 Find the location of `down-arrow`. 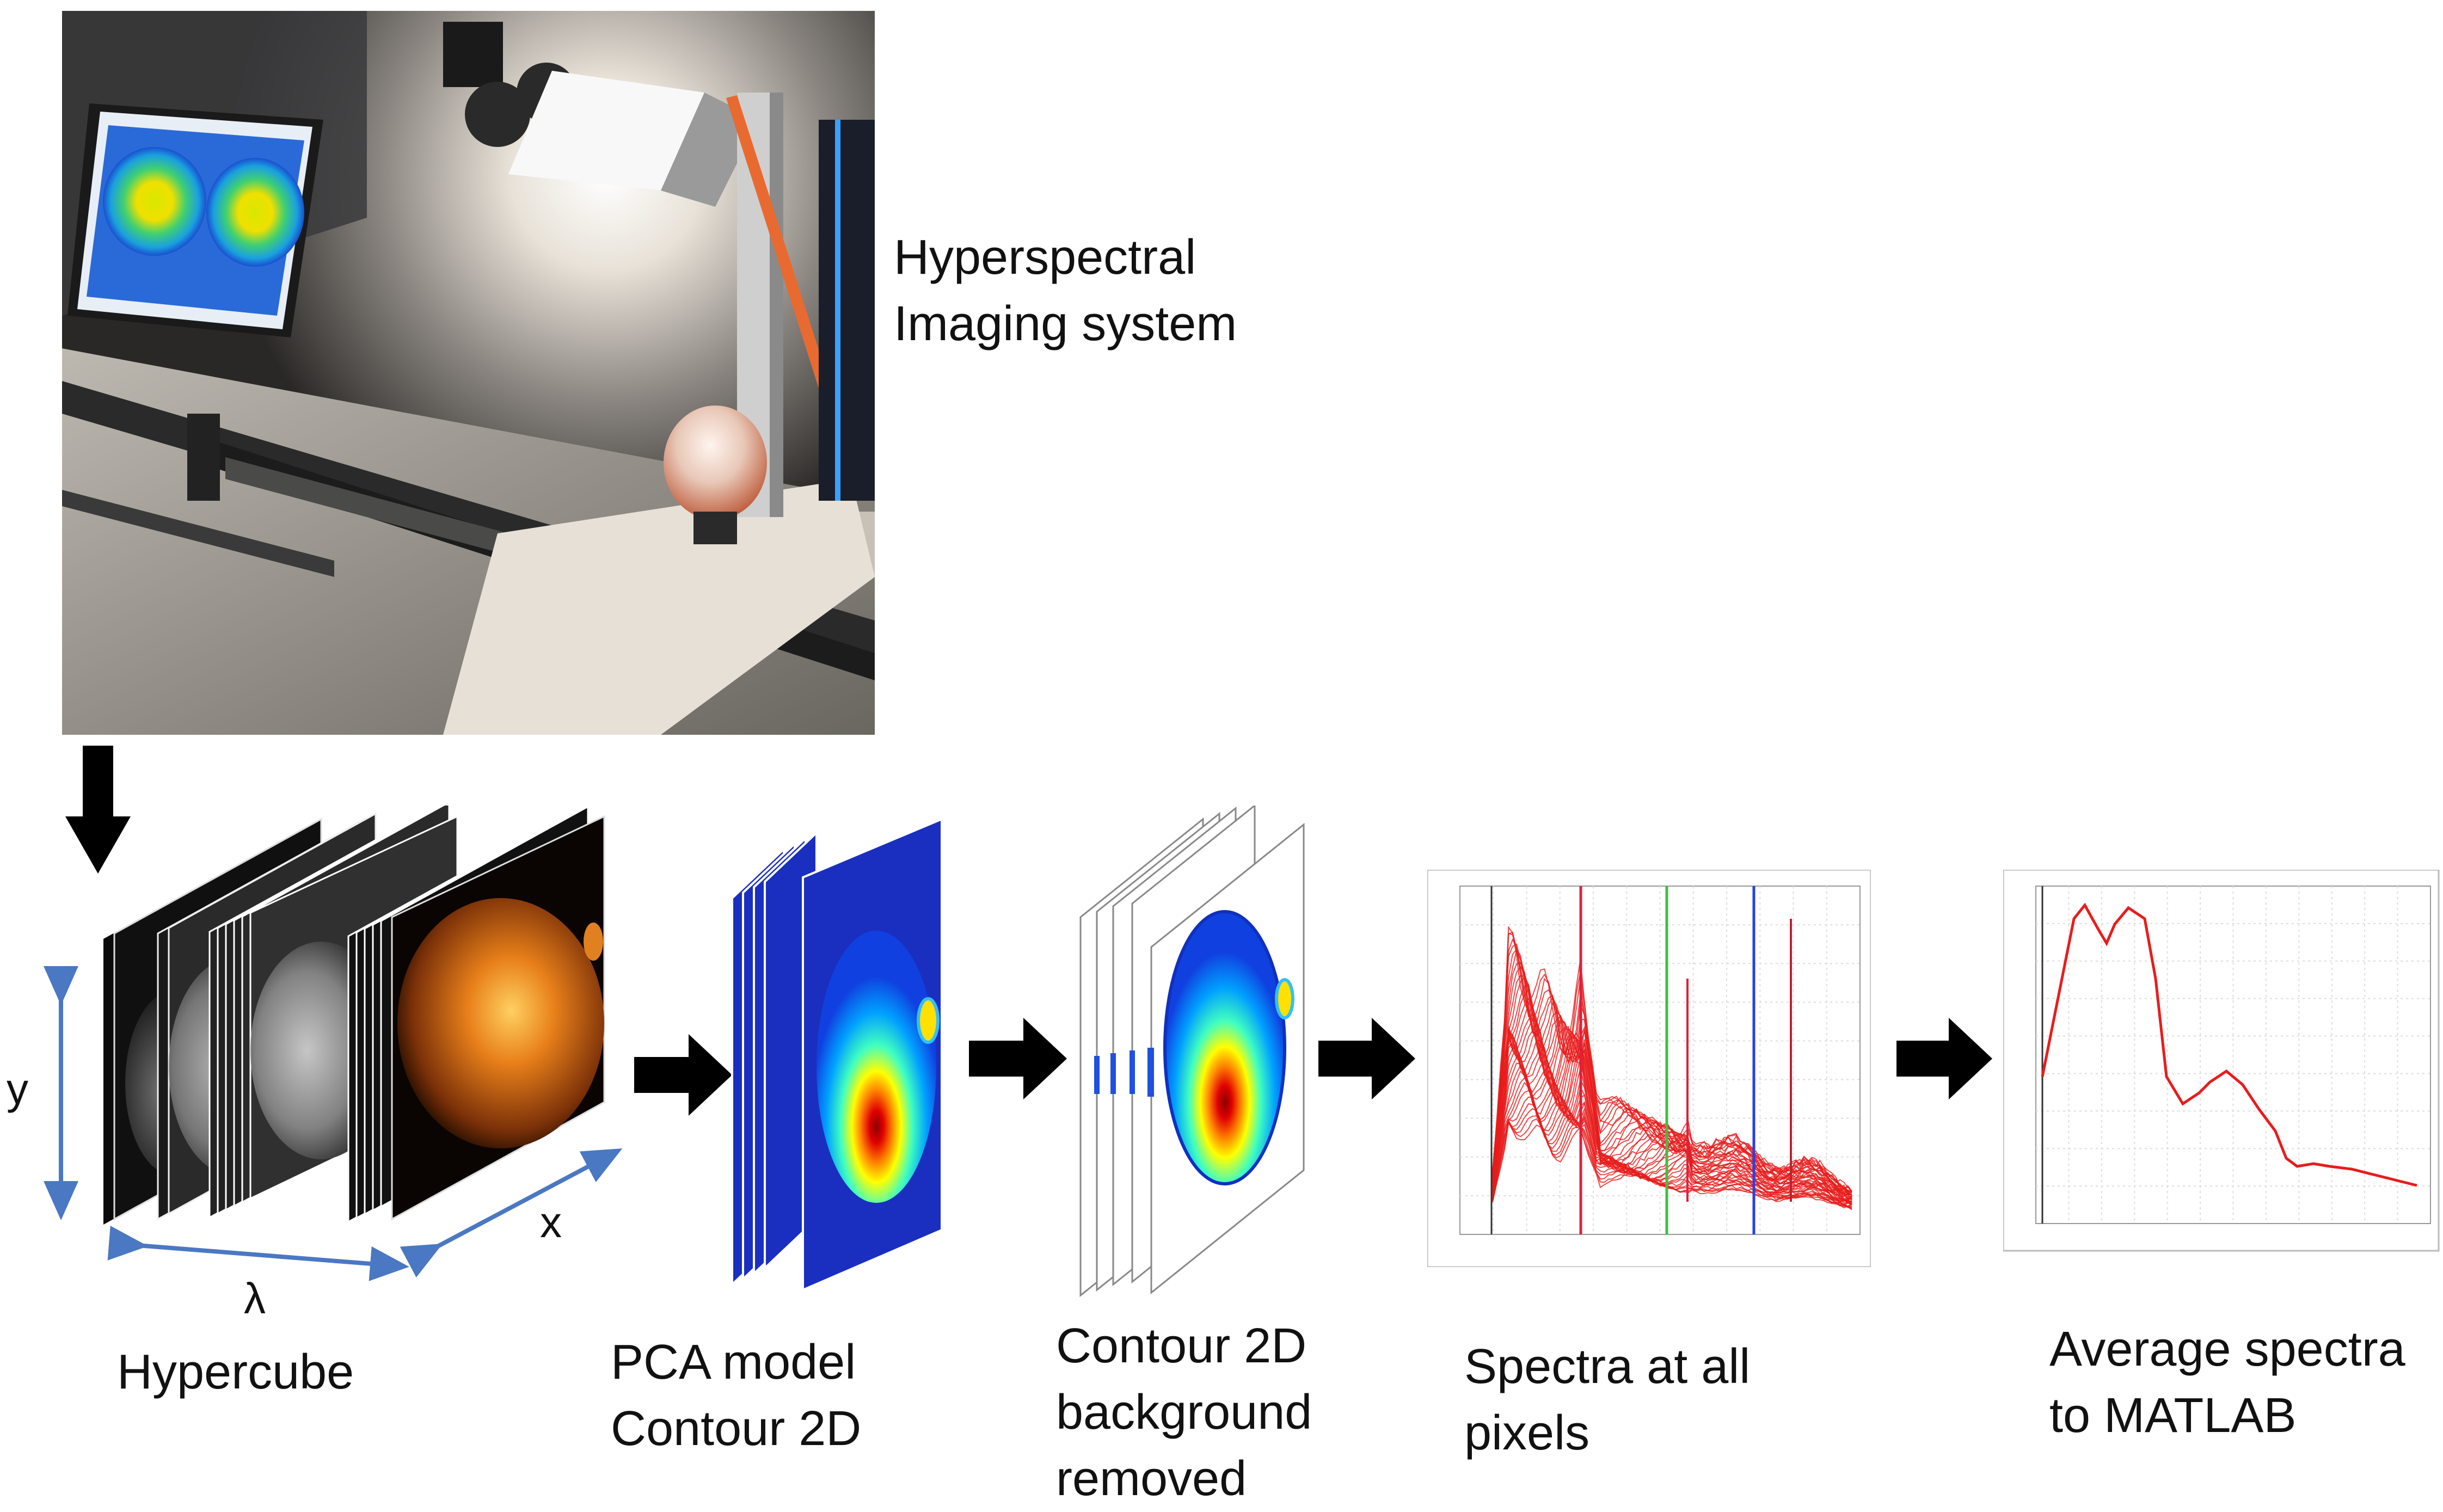

down-arrow is located at coordinates (98, 810).